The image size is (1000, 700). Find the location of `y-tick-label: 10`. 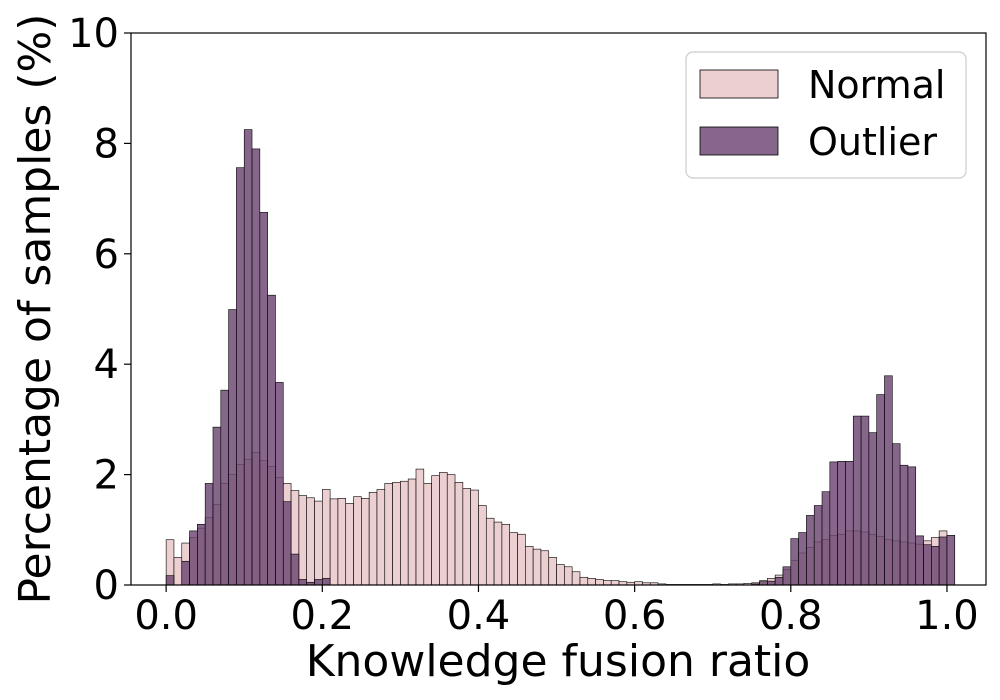

y-tick-label: 10 is located at coordinates (93, 34).